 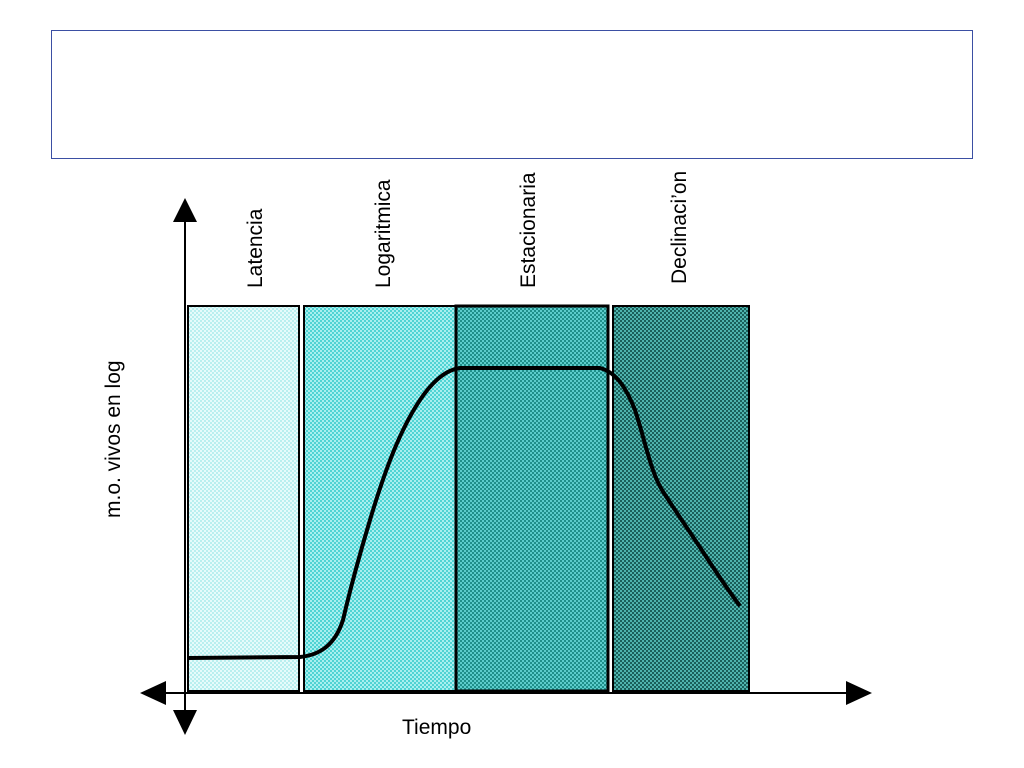 I want to click on phase-label-latencia: Latencia, so click(x=255, y=248).